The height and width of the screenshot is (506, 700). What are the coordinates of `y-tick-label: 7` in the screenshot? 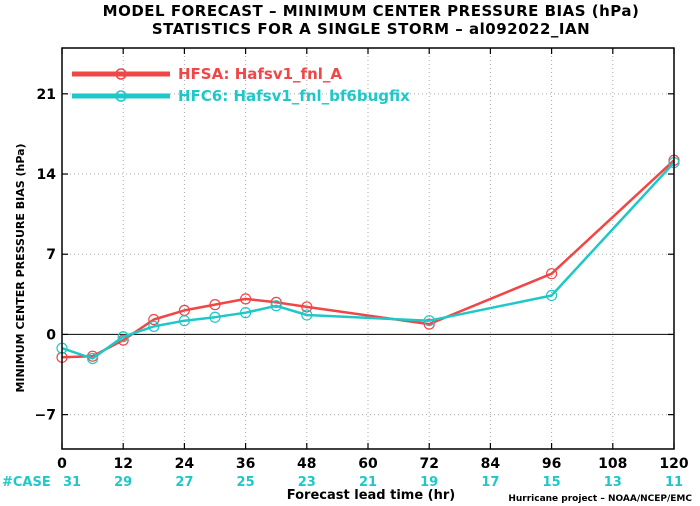 It's located at (51, 255).